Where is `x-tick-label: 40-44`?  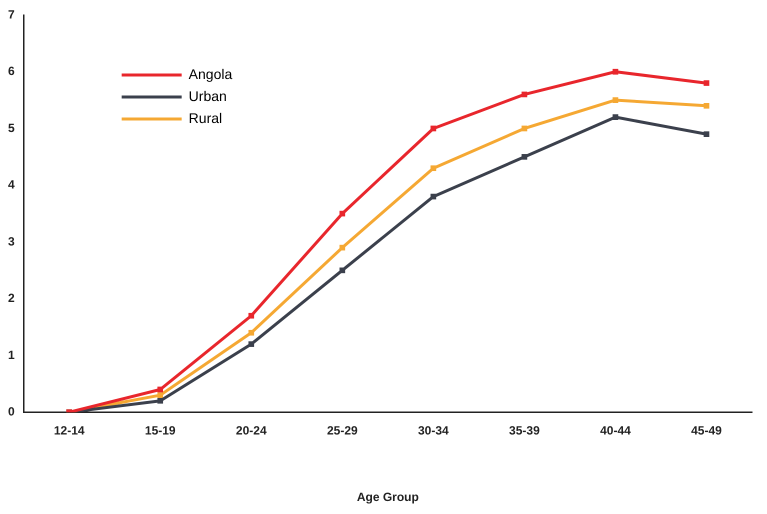
x-tick-label: 40-44 is located at coordinates (616, 431).